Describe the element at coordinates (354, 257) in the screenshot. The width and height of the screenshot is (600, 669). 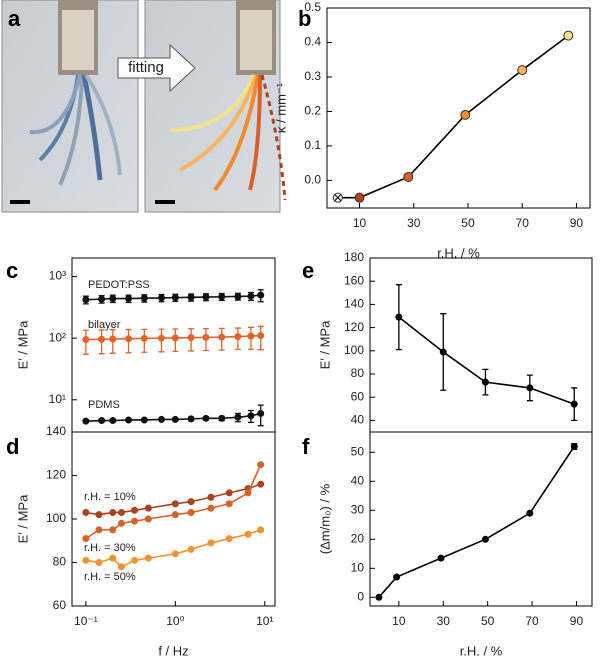
I see `y-tick-label: 180` at that location.